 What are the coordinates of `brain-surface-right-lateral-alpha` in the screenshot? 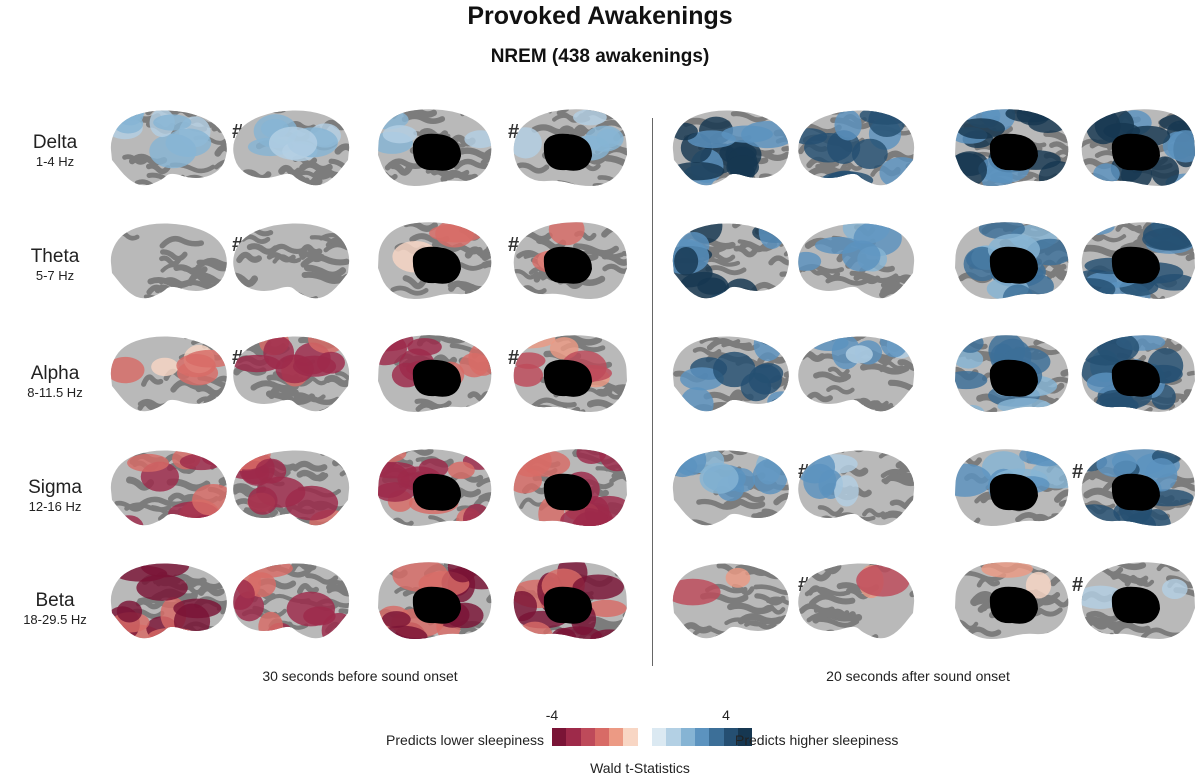 It's located at (856, 374).